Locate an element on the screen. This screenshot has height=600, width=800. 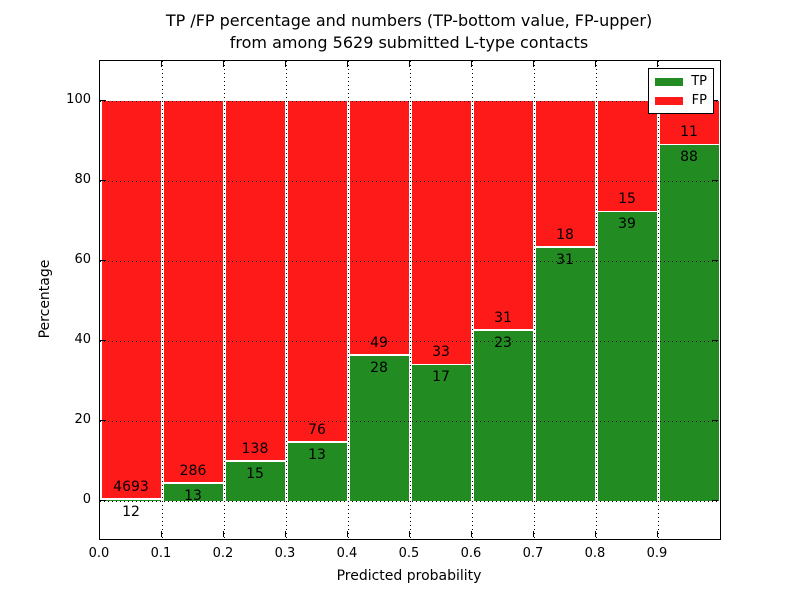
y-tick-label: 100 is located at coordinates (78, 99).